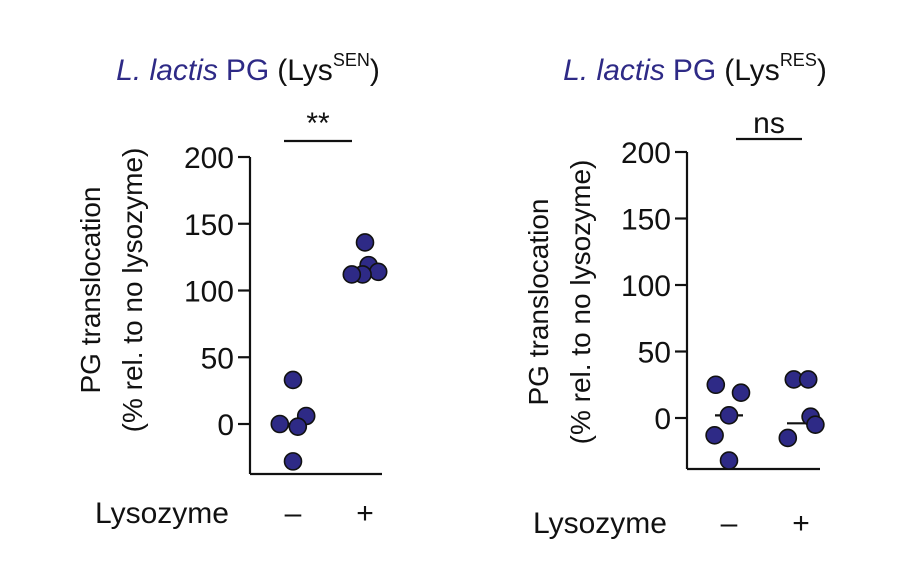 The image size is (907, 571). What do you see at coordinates (351, 60) in the screenshot?
I see `title-strain-sup: SEN` at bounding box center [351, 60].